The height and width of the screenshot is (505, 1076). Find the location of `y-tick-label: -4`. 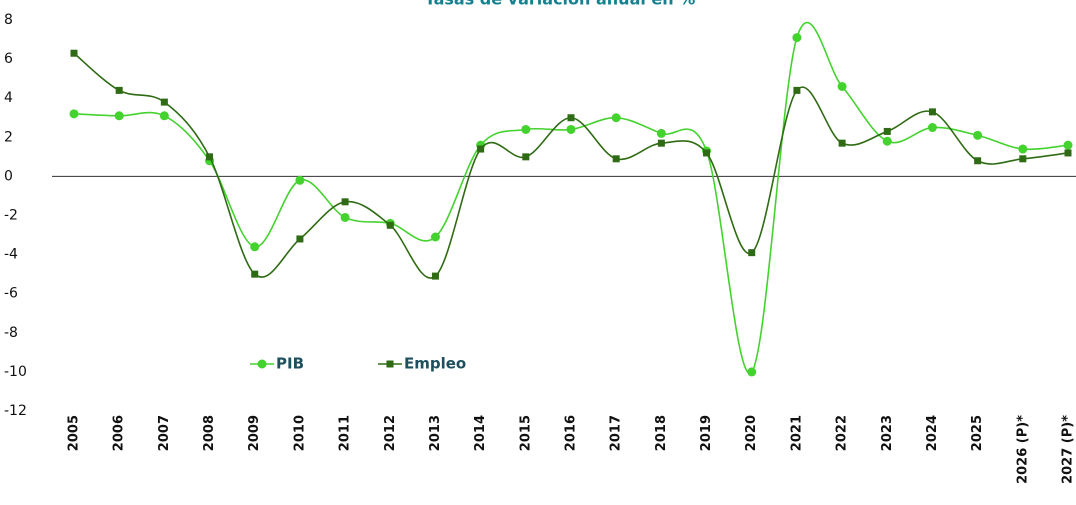

y-tick-label: -4 is located at coordinates (11, 255).